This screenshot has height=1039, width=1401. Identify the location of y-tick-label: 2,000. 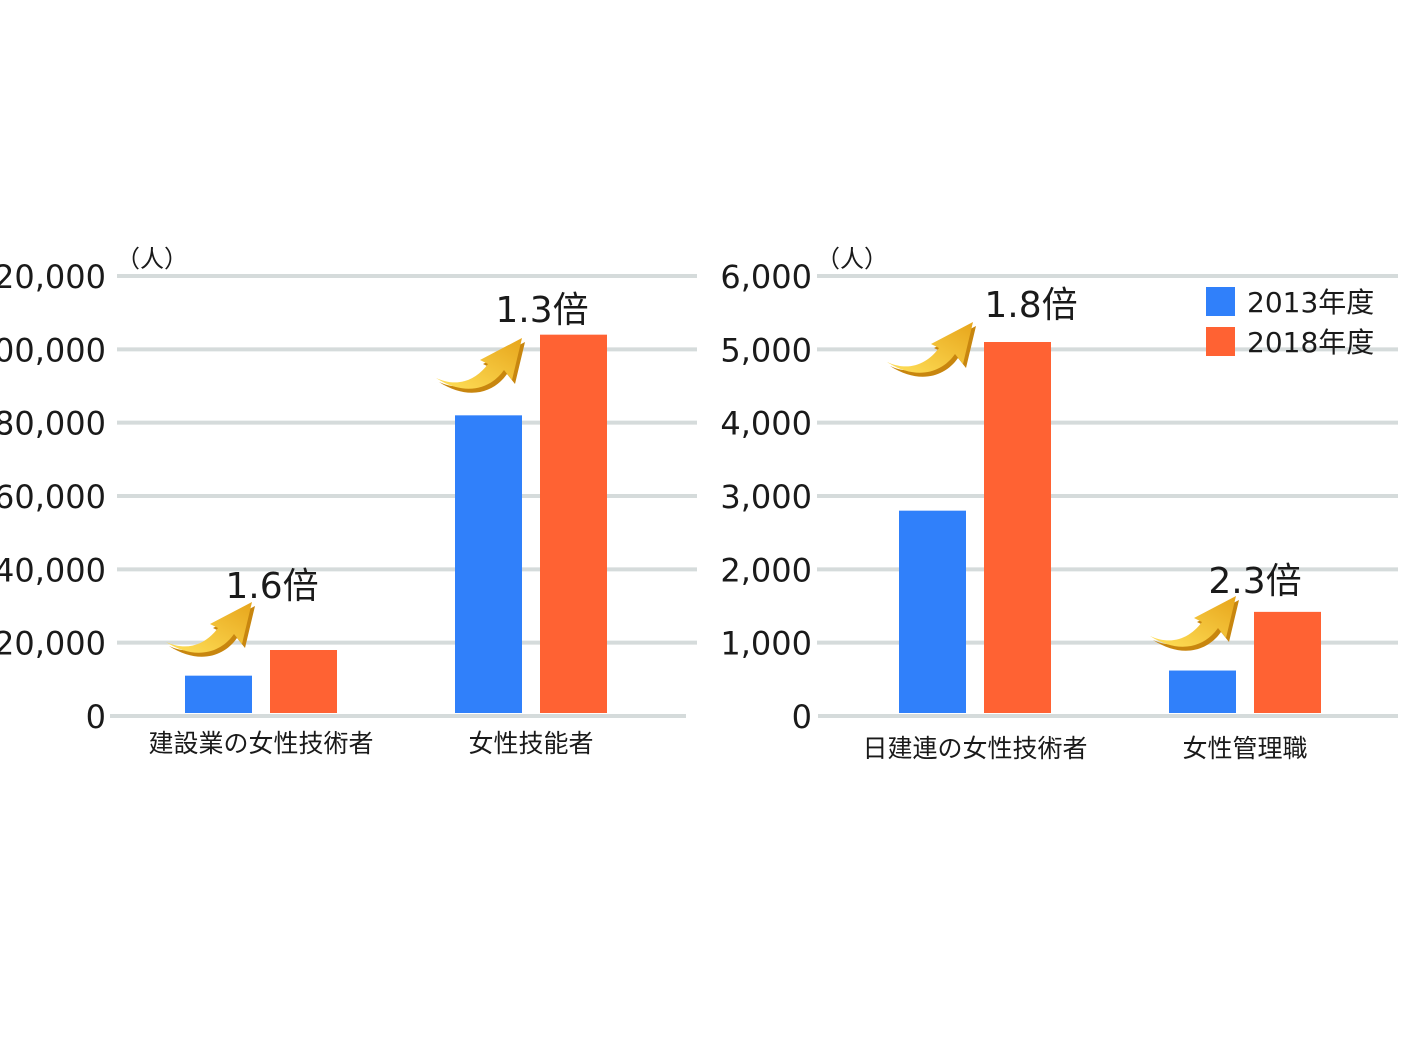
(766, 570).